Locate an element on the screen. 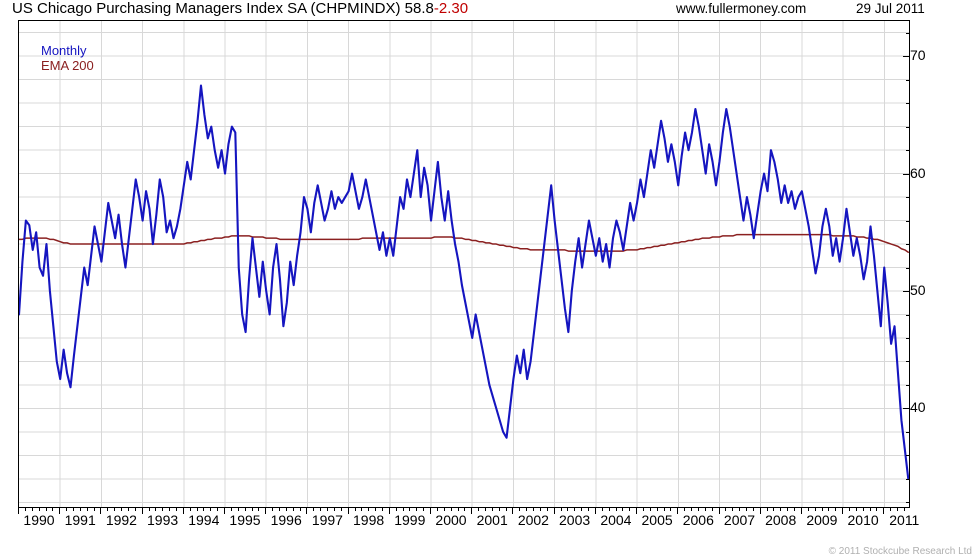 This screenshot has height=560, width=980. x-axis-label: 2000 is located at coordinates (451, 520).